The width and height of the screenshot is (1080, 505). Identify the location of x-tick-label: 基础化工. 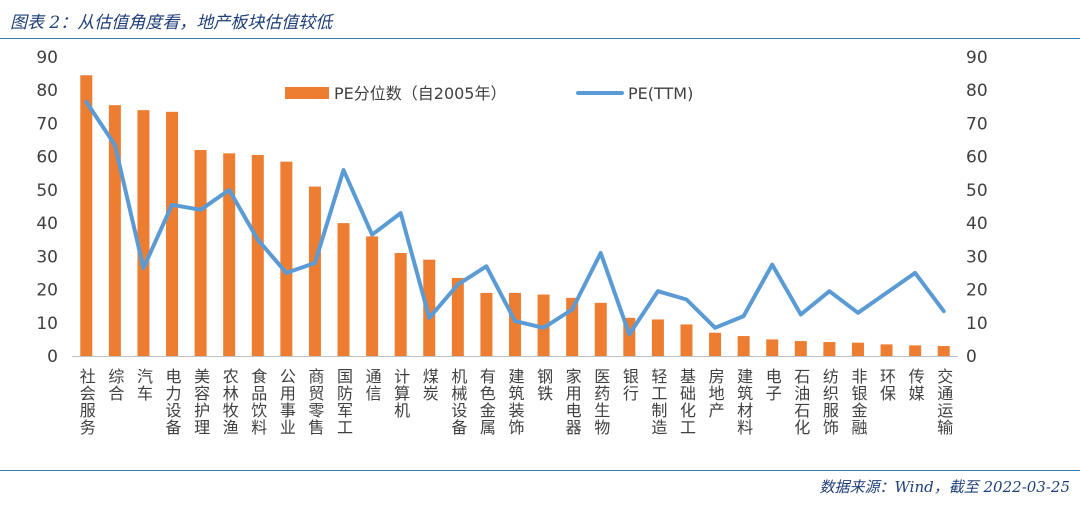
(686, 402).